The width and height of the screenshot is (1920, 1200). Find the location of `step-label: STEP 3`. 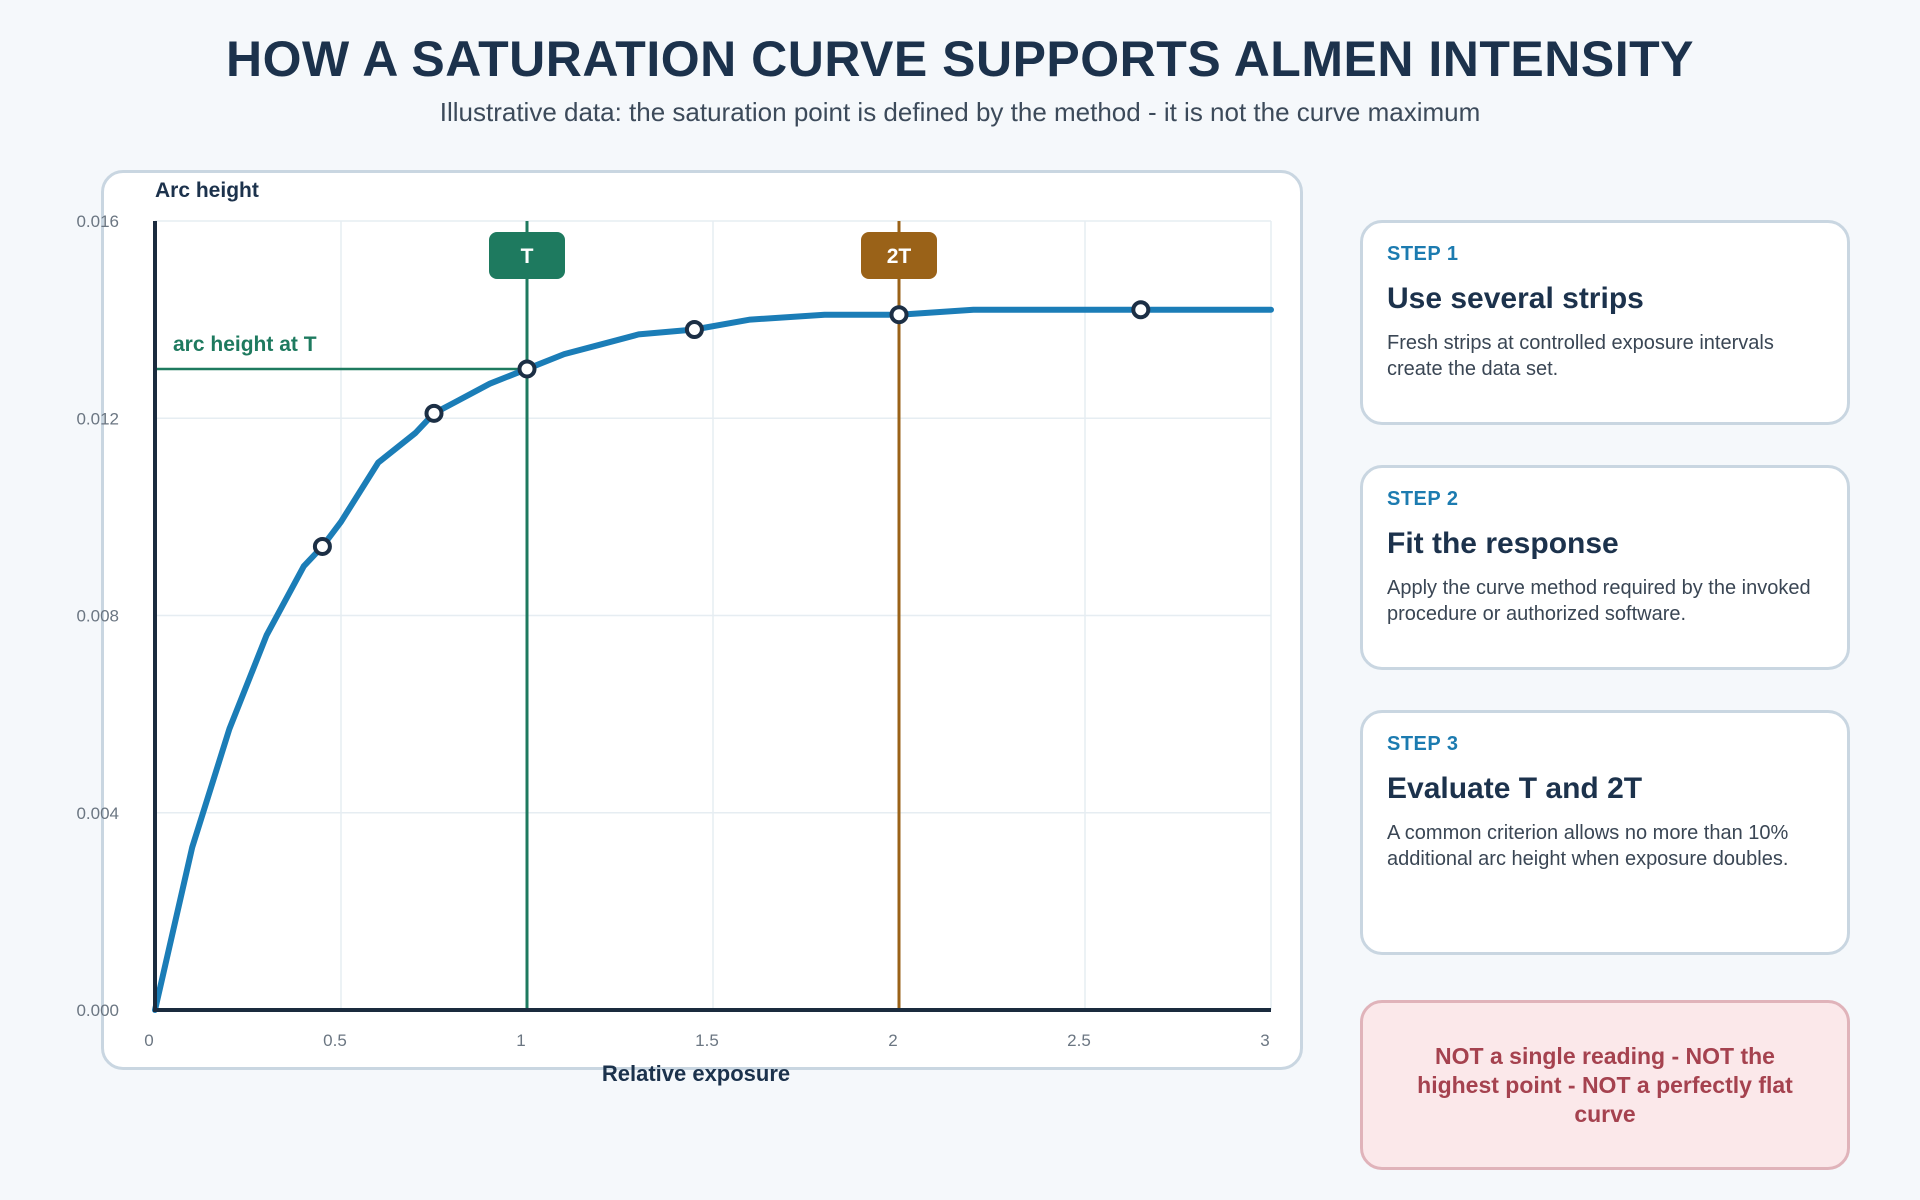

step-label: STEP 3 is located at coordinates (1423, 744).